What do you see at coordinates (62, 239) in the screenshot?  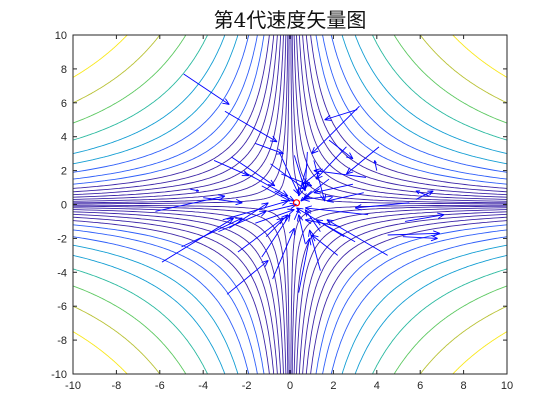 I see `y-tick-label: -2` at bounding box center [62, 239].